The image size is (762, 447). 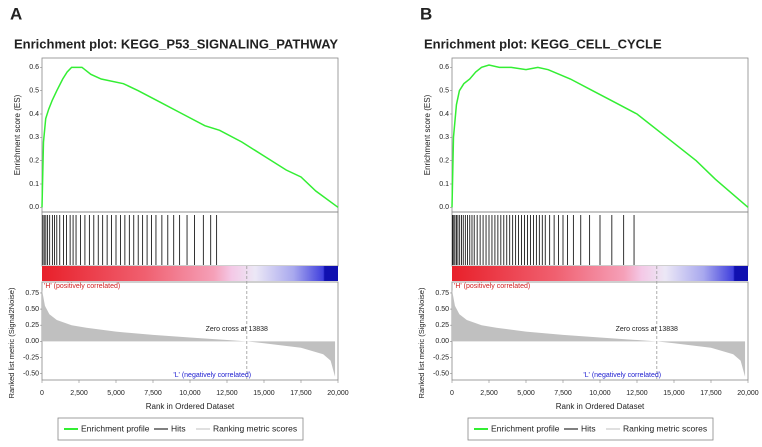 I want to click on panel-label: B, so click(x=426, y=13).